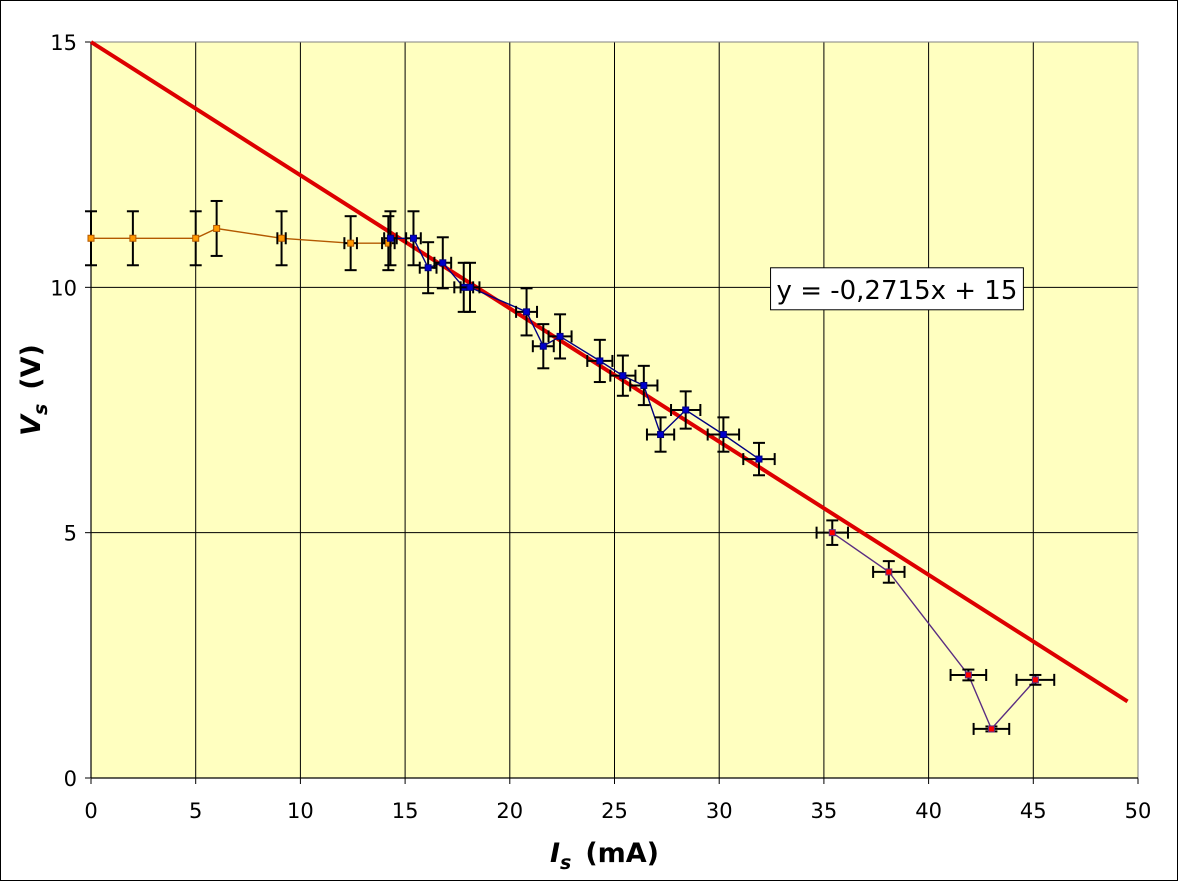 This screenshot has height=881, width=1178. What do you see at coordinates (824, 811) in the screenshot?
I see `x-tick-label: 35` at bounding box center [824, 811].